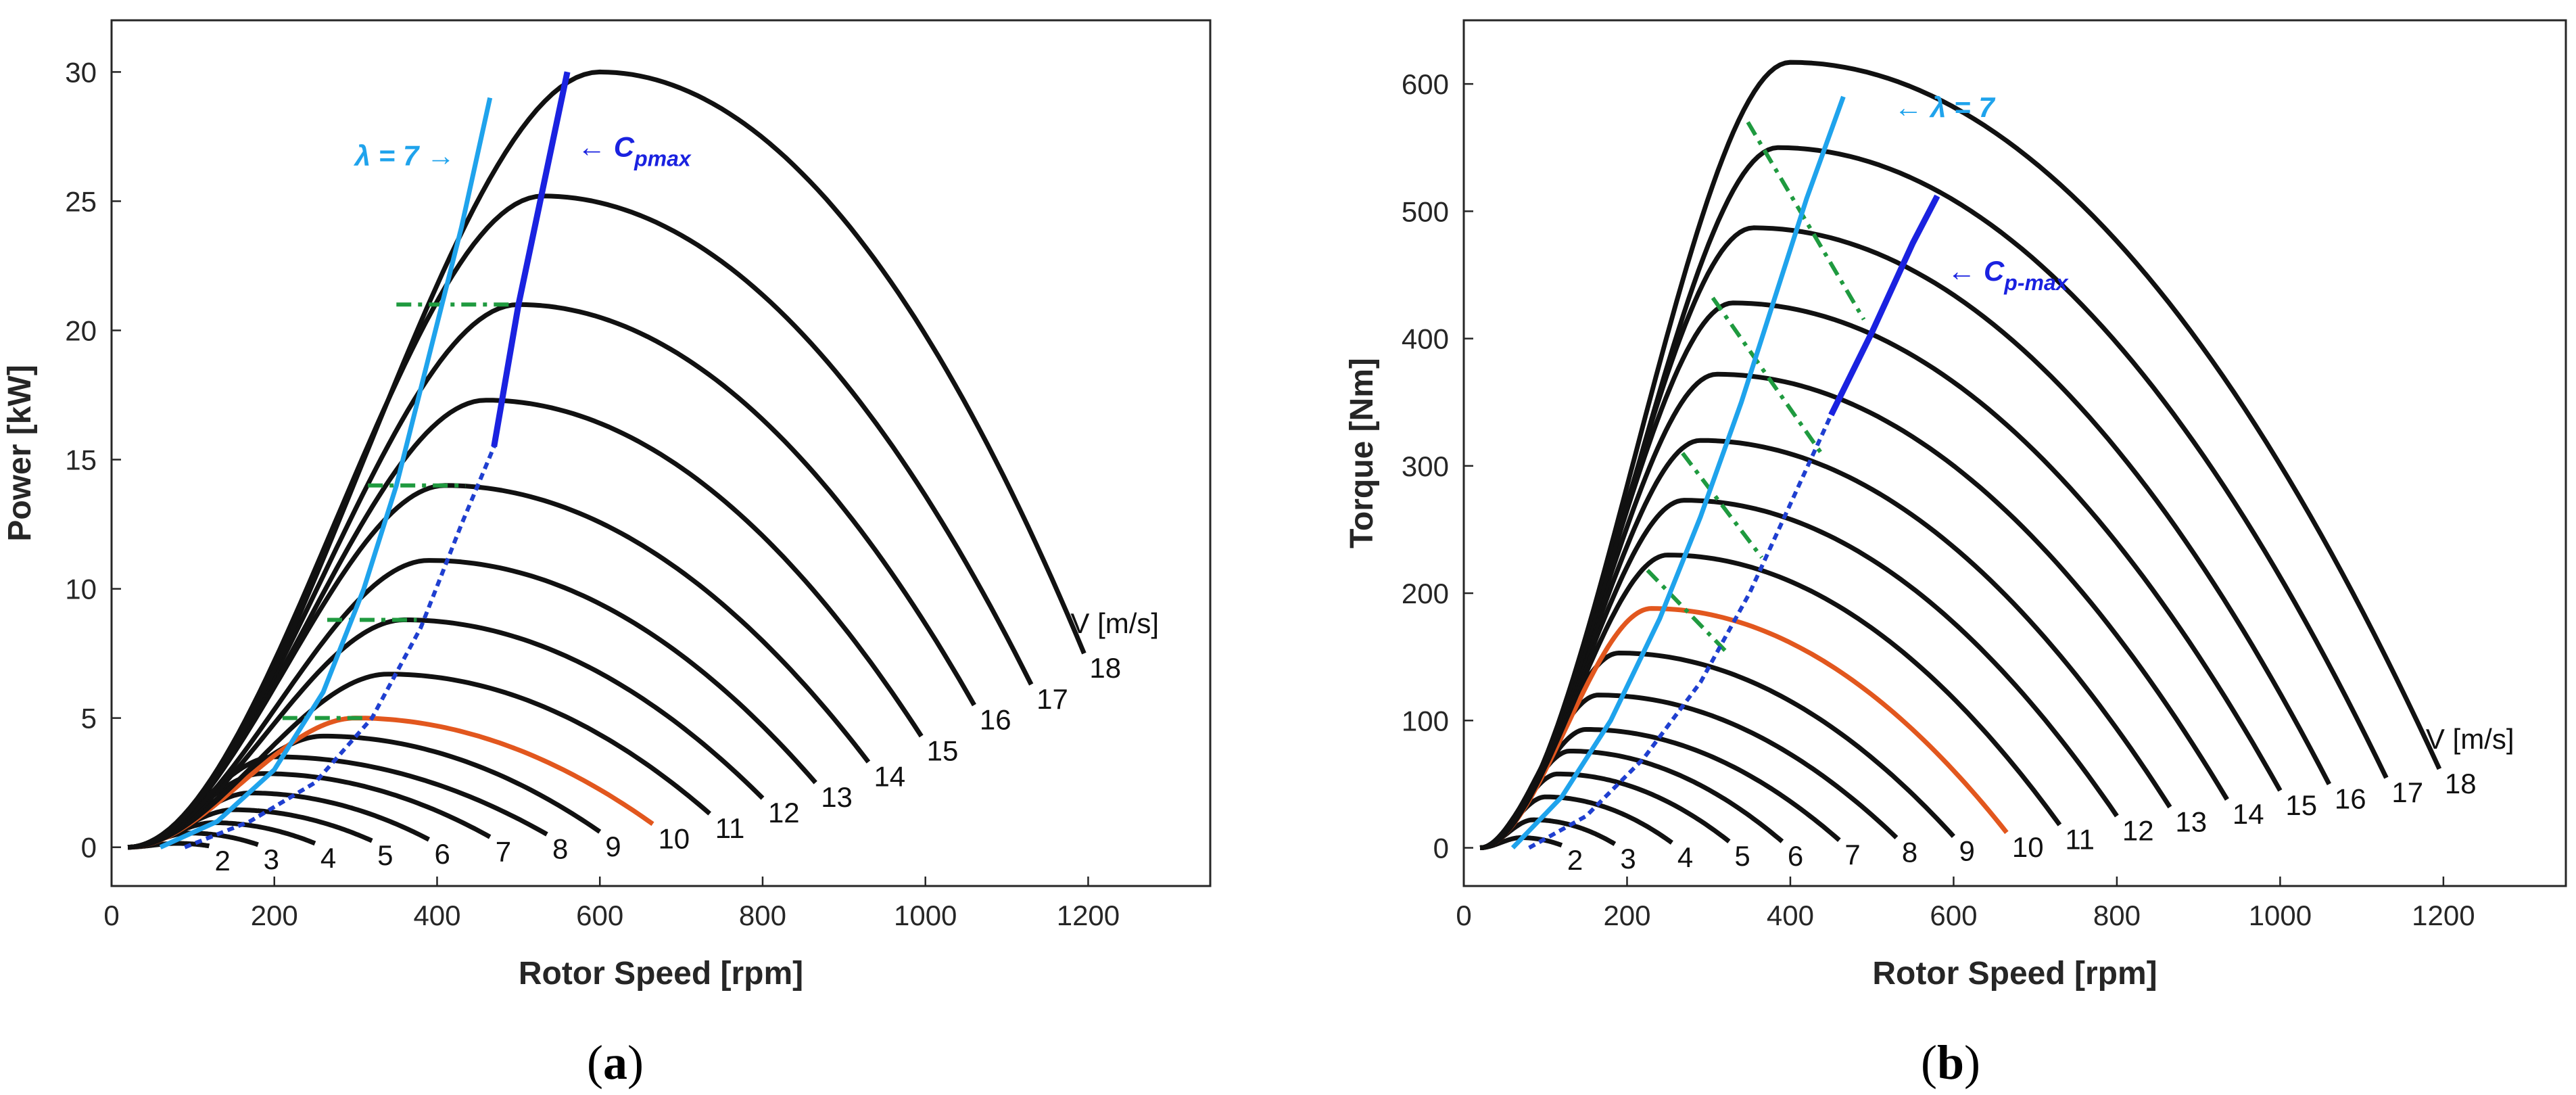 The width and height of the screenshot is (2576, 1095). What do you see at coordinates (404, 156) in the screenshot?
I see `lambda-label: λ = 7 →` at bounding box center [404, 156].